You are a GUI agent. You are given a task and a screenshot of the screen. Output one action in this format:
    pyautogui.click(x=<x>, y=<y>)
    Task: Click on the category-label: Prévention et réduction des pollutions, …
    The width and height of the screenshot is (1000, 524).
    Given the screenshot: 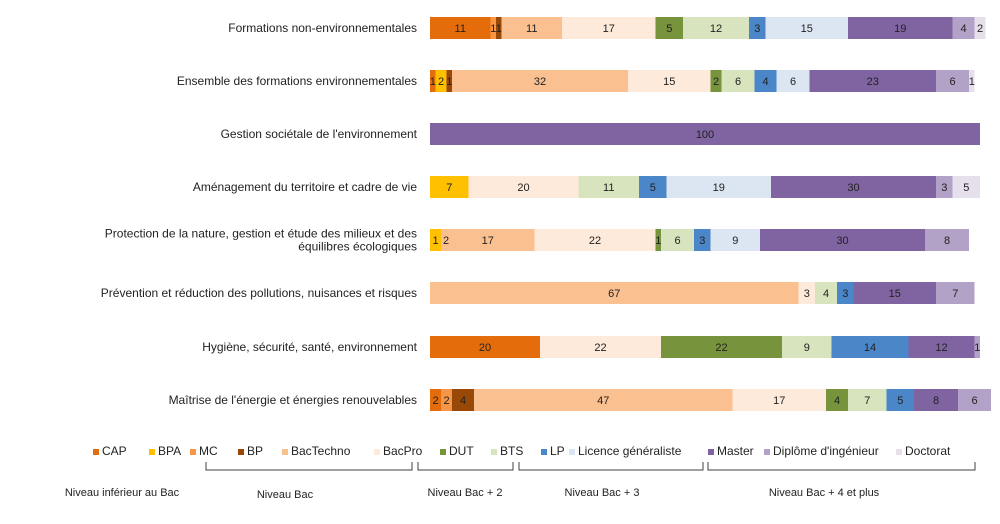 What is the action you would take?
    pyautogui.click(x=259, y=293)
    